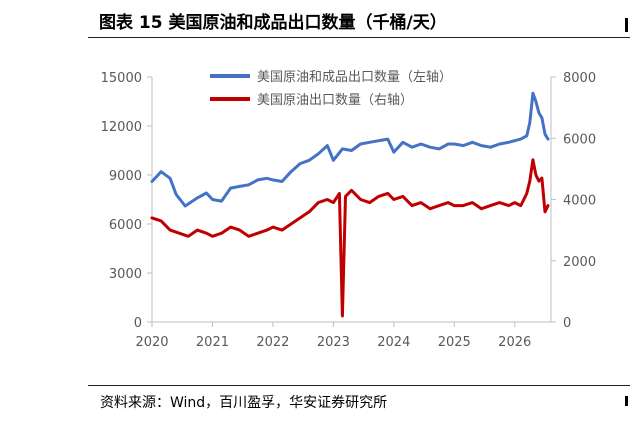  I want to click on y-left-tick-label: 9000, so click(125, 176).